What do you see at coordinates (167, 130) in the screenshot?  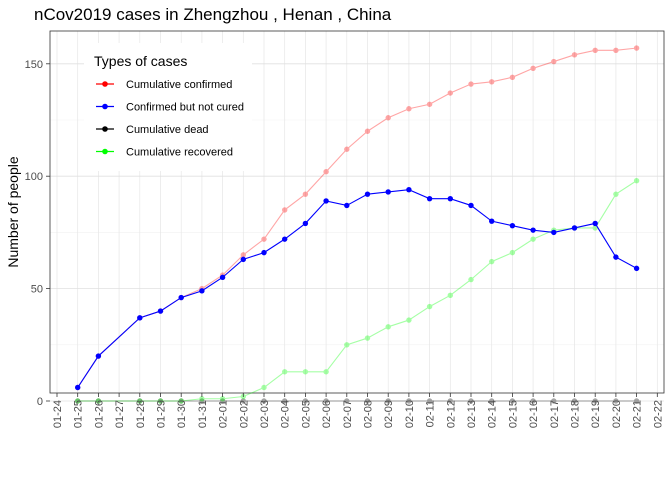 I see `legend-label: Cumulative dead` at bounding box center [167, 130].